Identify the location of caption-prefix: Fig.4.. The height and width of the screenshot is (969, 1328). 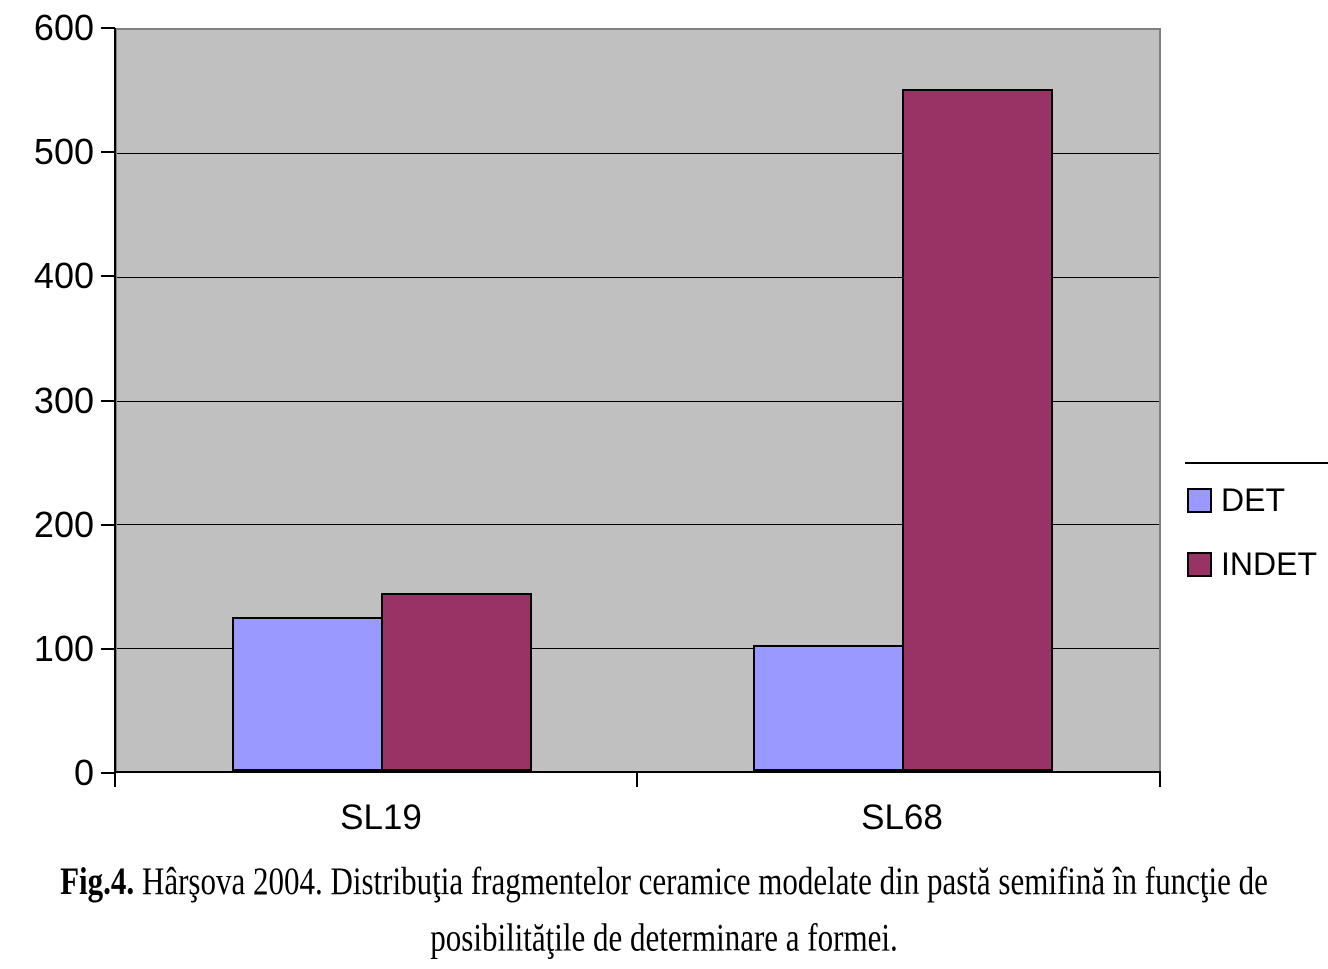
(97, 881).